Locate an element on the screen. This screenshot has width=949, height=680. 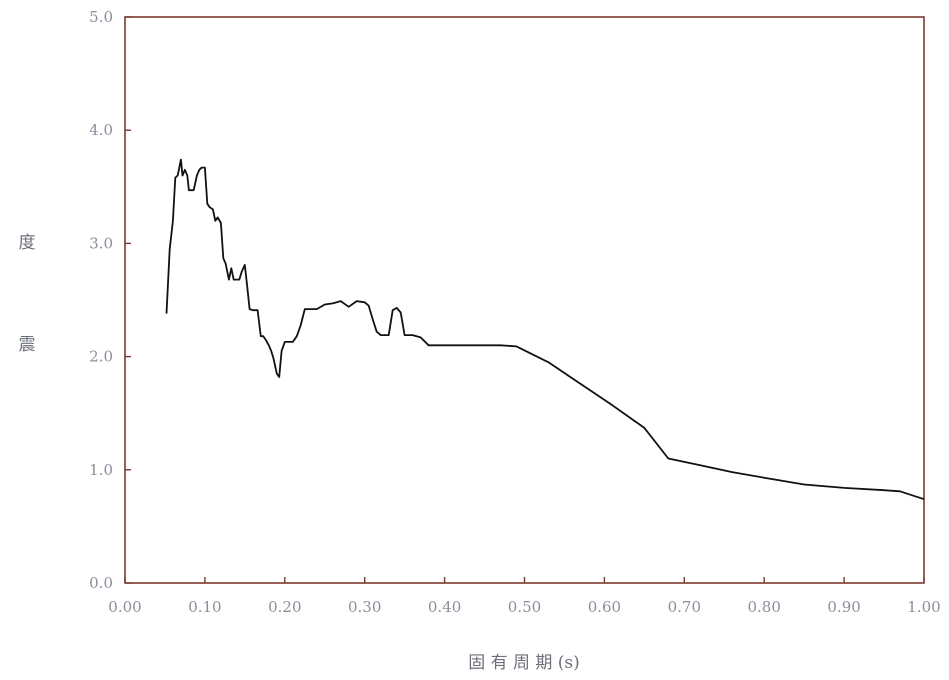
x-tick-label: 0.70 is located at coordinates (684, 607).